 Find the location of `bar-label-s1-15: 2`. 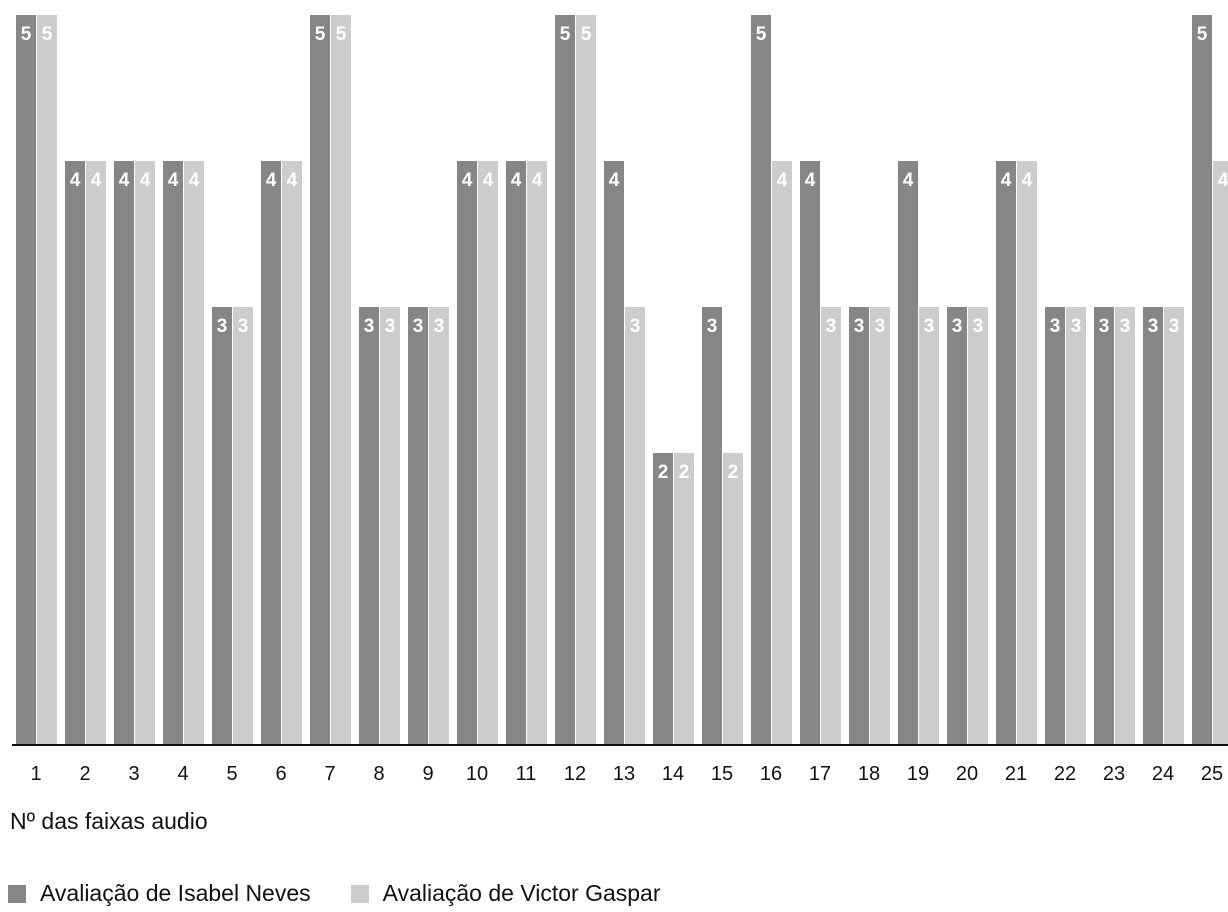

bar-label-s1-15: 2 is located at coordinates (733, 472).